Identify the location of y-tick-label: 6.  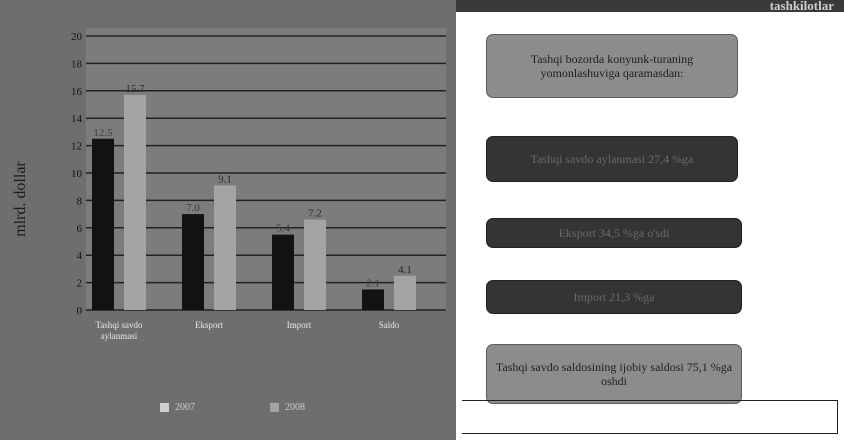
(80, 229).